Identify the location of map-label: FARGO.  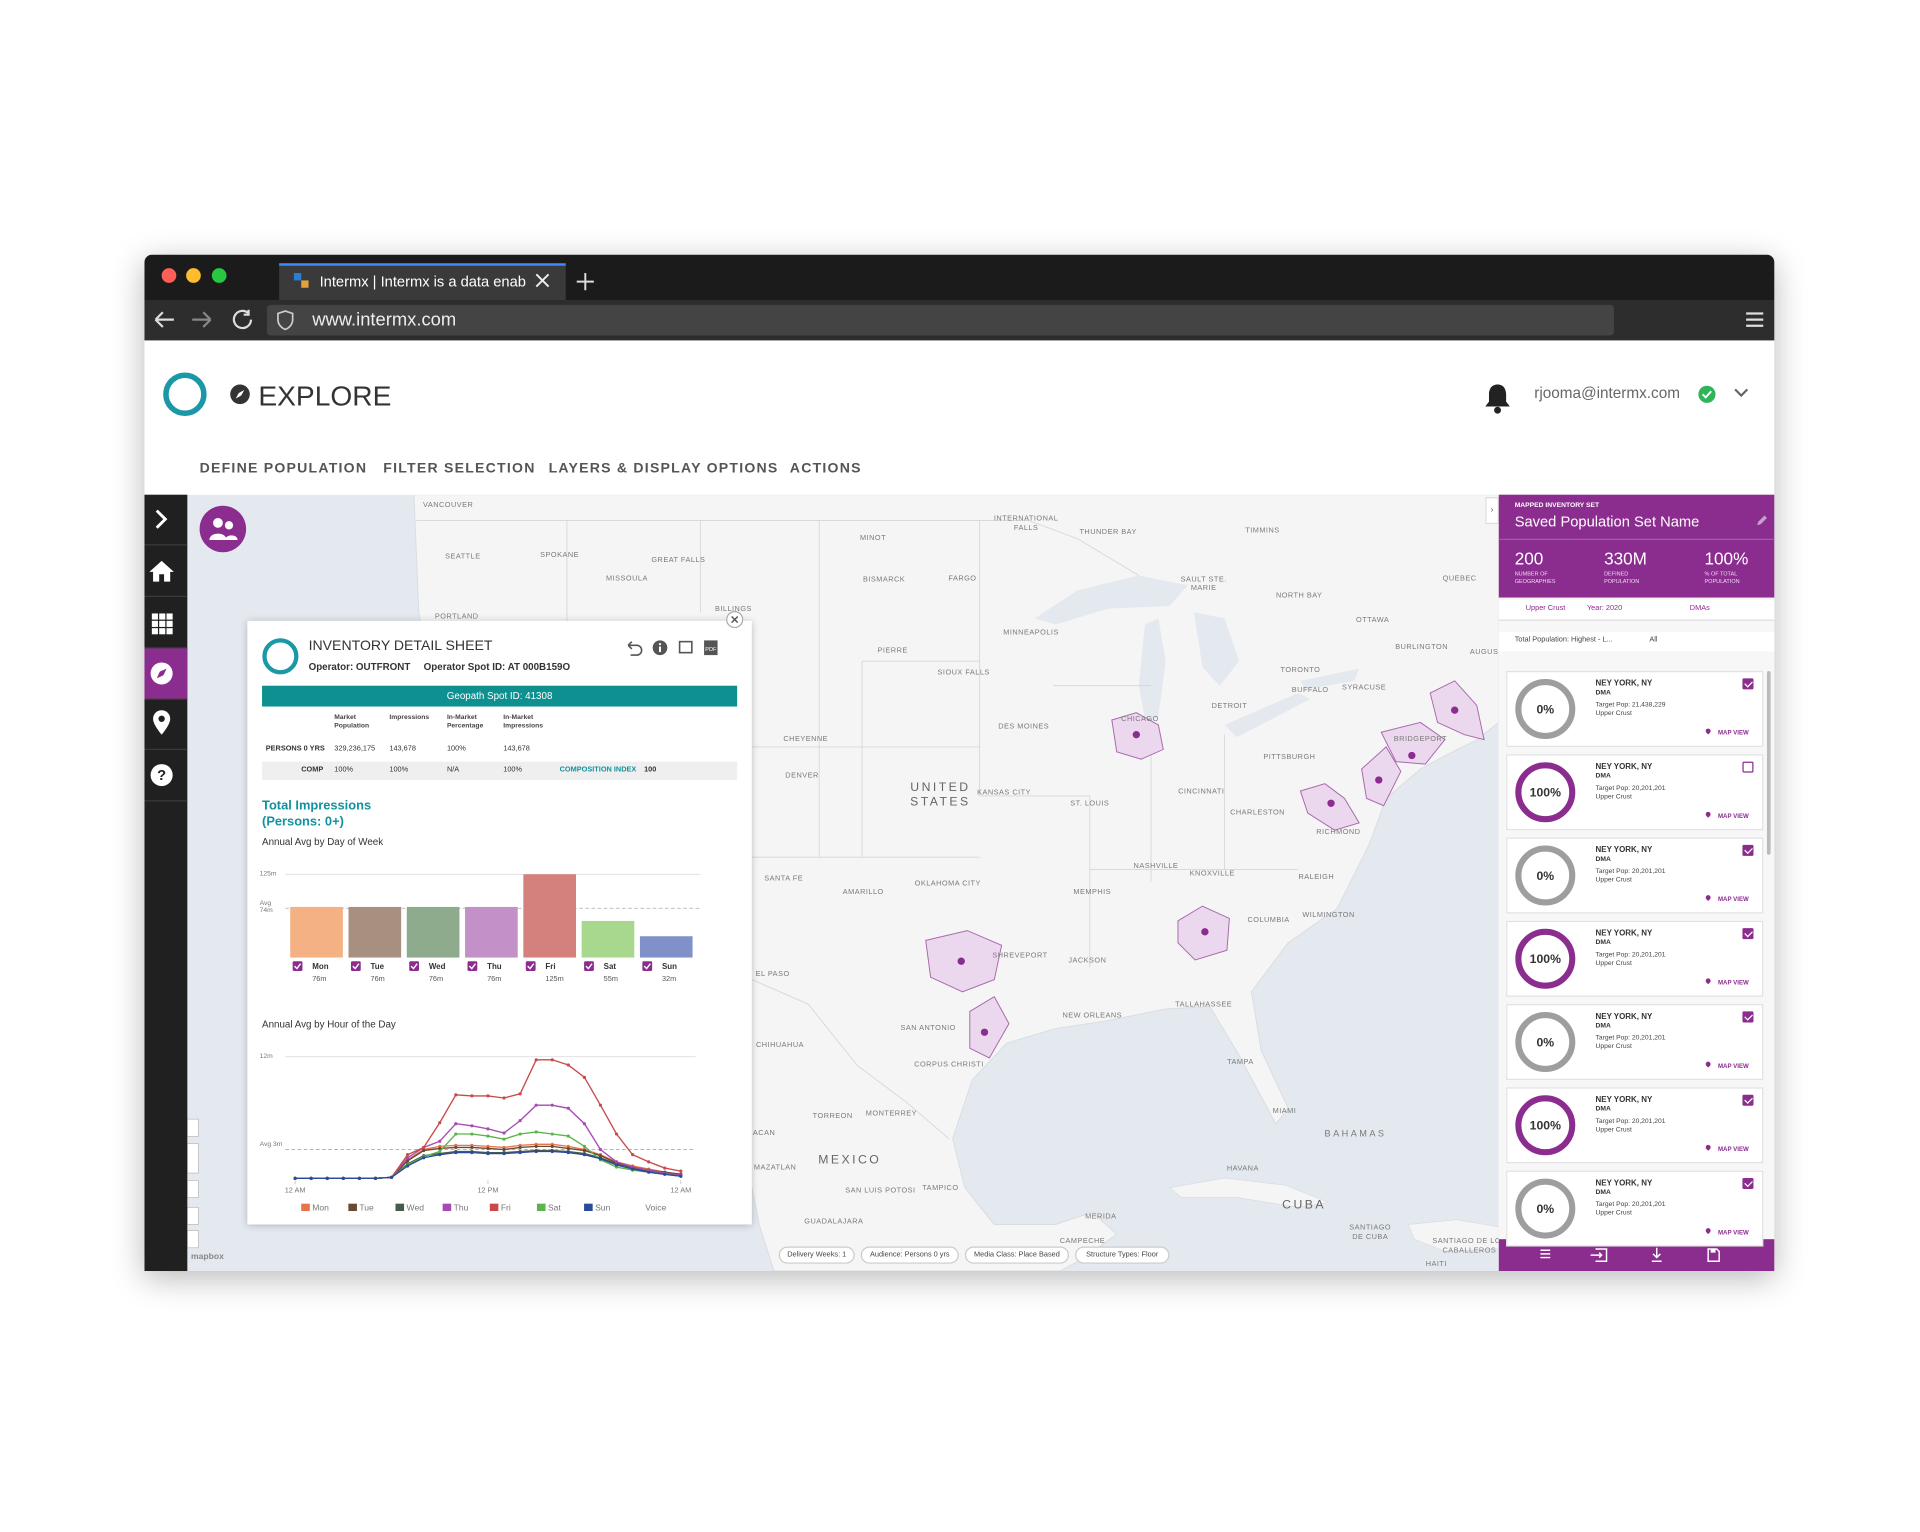
(962, 577).